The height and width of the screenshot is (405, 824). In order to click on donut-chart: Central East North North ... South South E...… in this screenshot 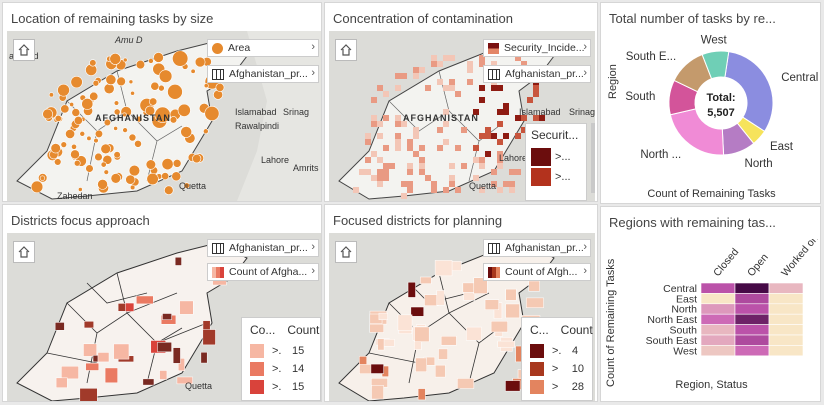, I will do `click(711, 108)`.